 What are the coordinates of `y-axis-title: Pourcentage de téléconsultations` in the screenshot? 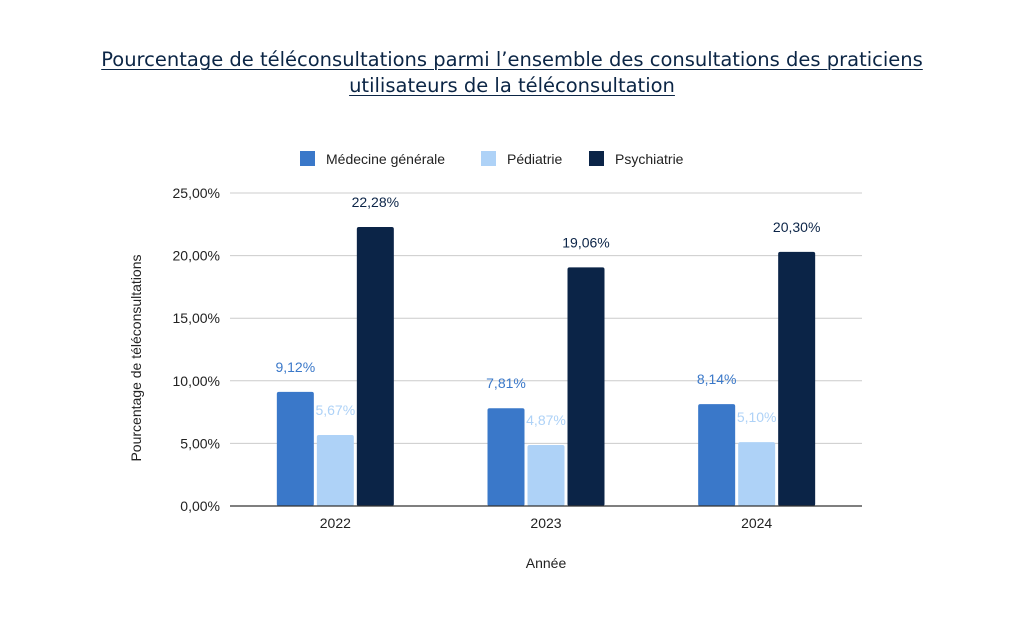 It's located at (136, 357).